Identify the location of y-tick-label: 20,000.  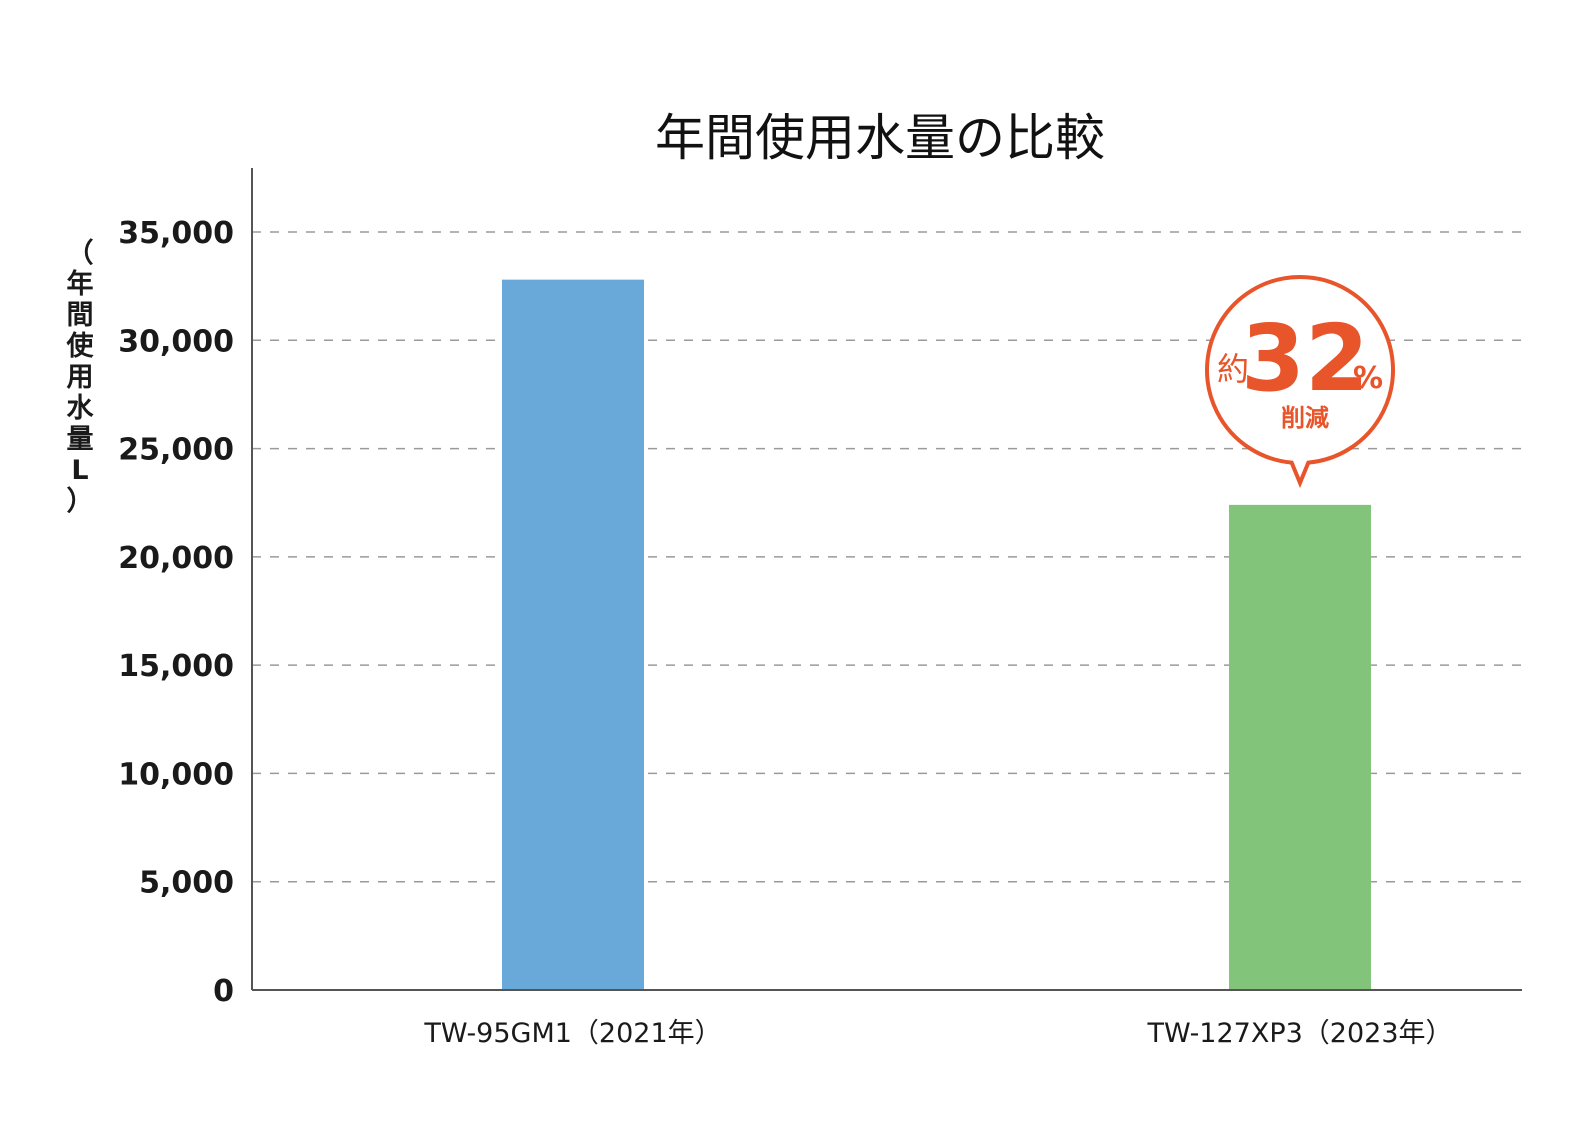
(176, 558).